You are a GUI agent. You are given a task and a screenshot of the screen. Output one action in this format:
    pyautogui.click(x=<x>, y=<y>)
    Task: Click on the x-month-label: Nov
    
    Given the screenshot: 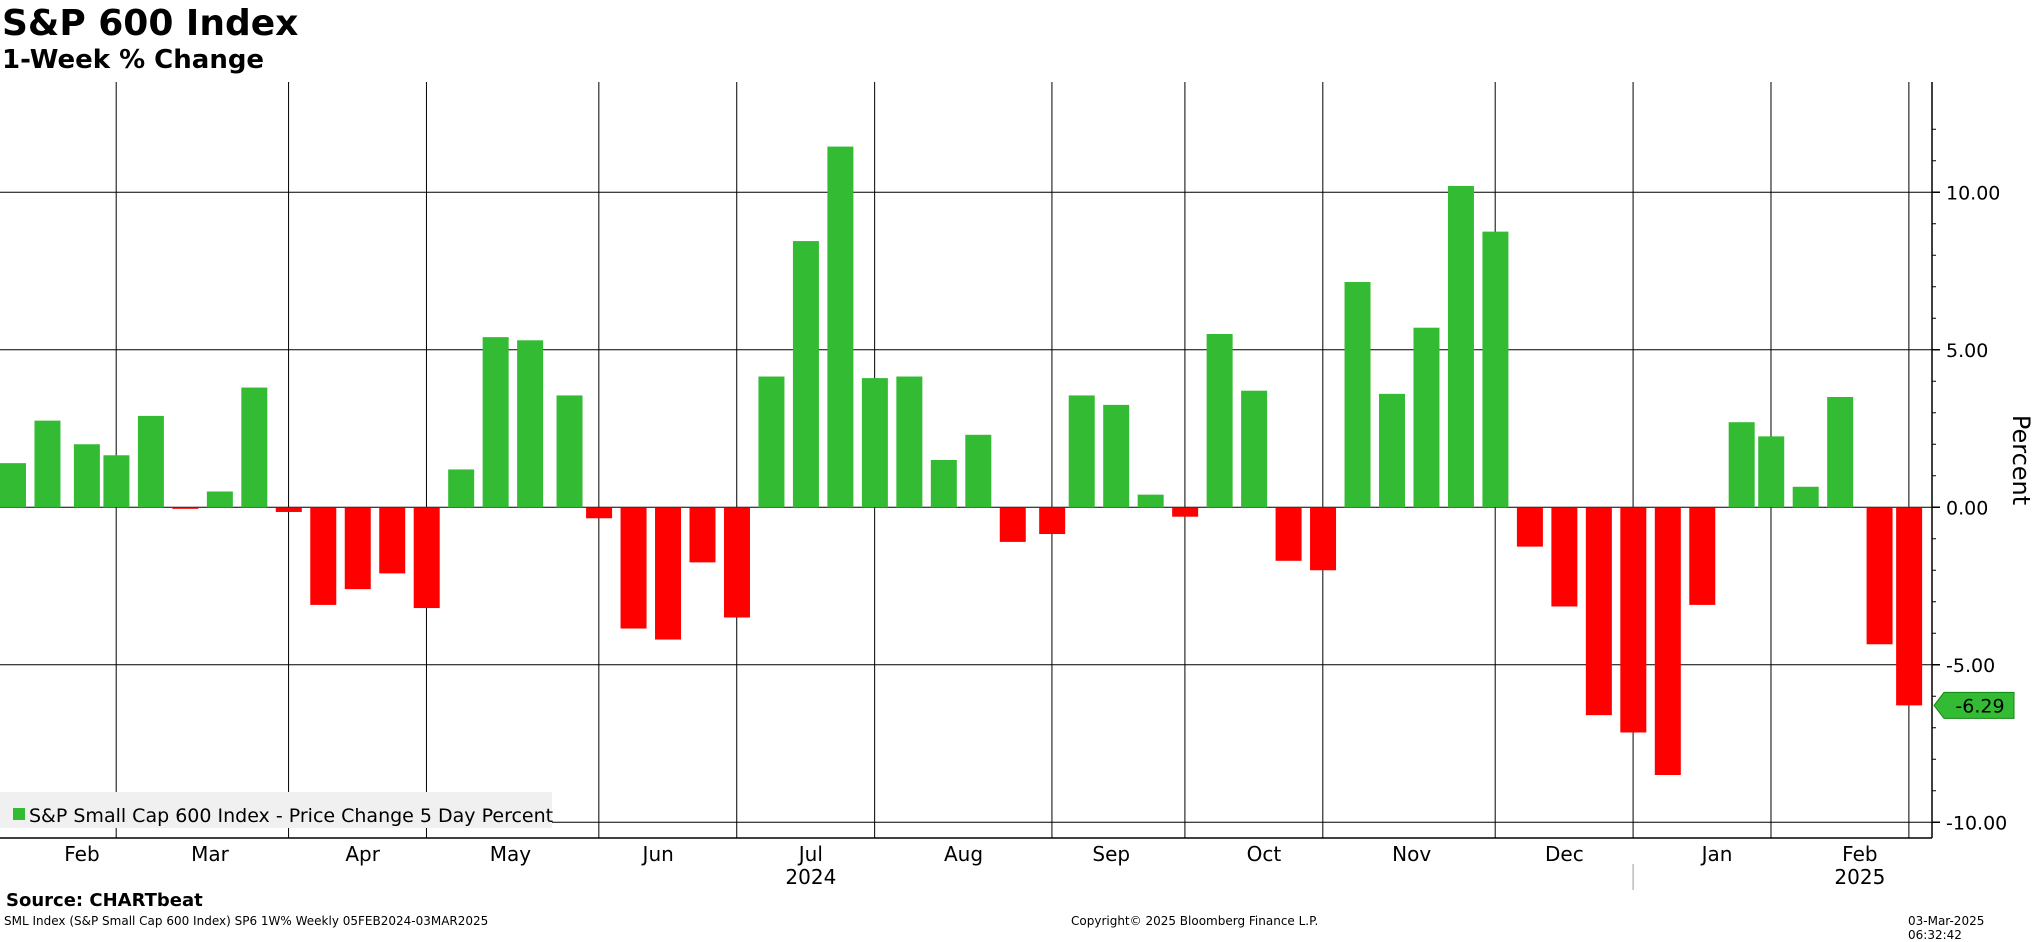 What is the action you would take?
    pyautogui.click(x=1411, y=854)
    